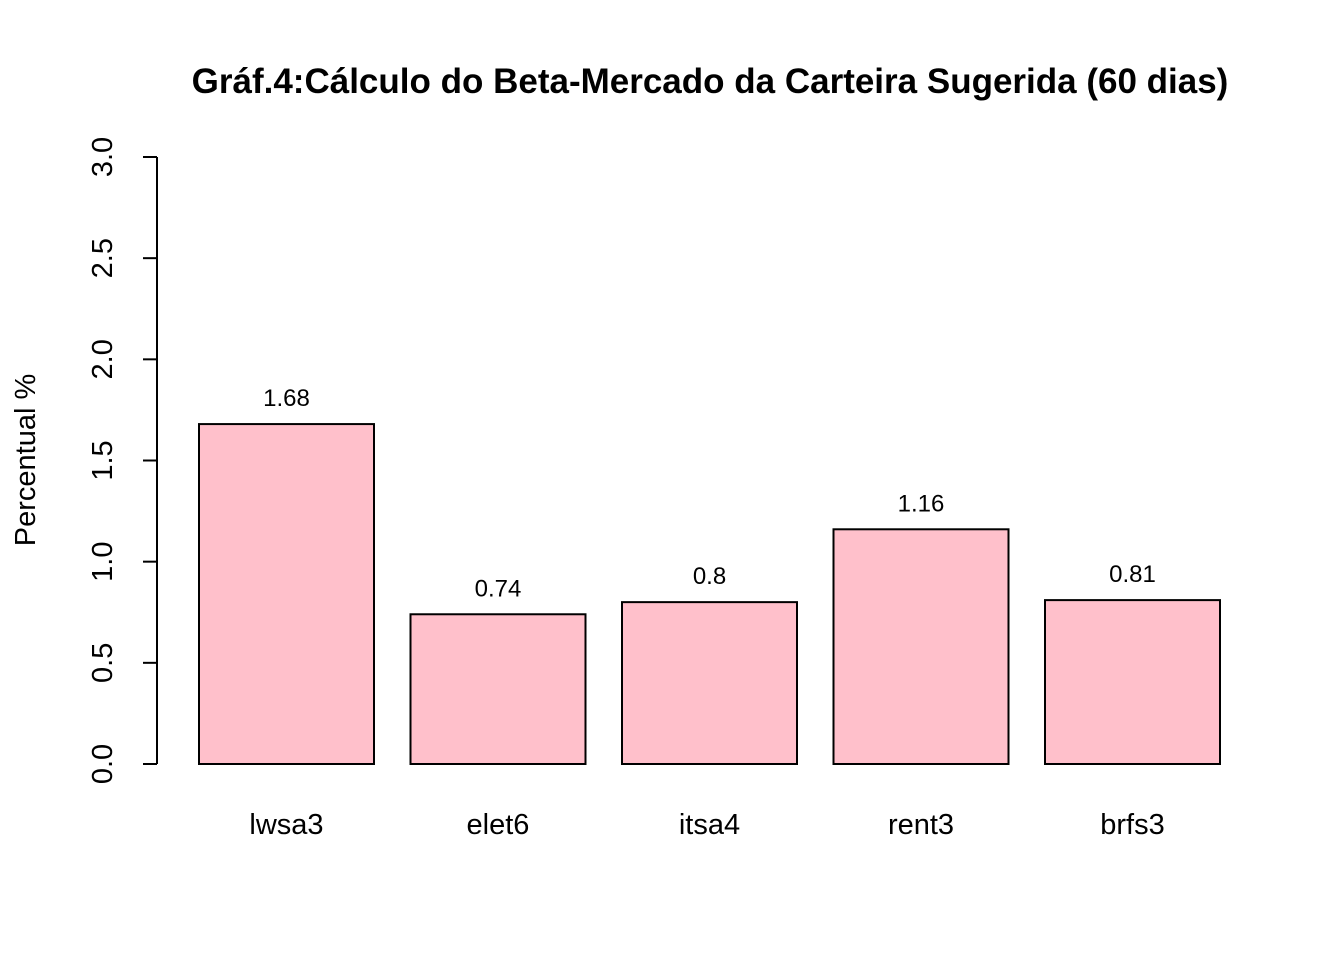  I want to click on bar-lwsa3, so click(286, 594).